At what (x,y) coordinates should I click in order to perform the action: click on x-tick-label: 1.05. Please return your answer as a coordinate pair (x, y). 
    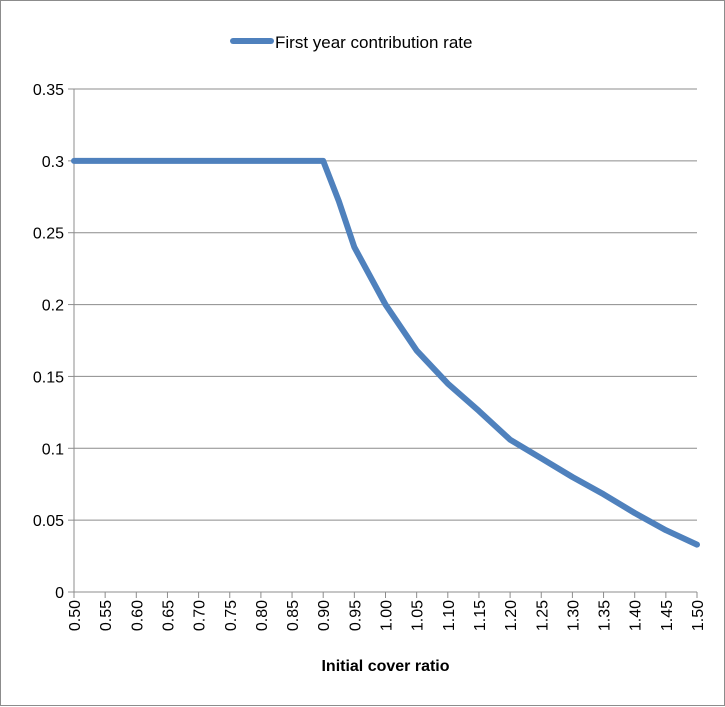
    Looking at the image, I should click on (418, 615).